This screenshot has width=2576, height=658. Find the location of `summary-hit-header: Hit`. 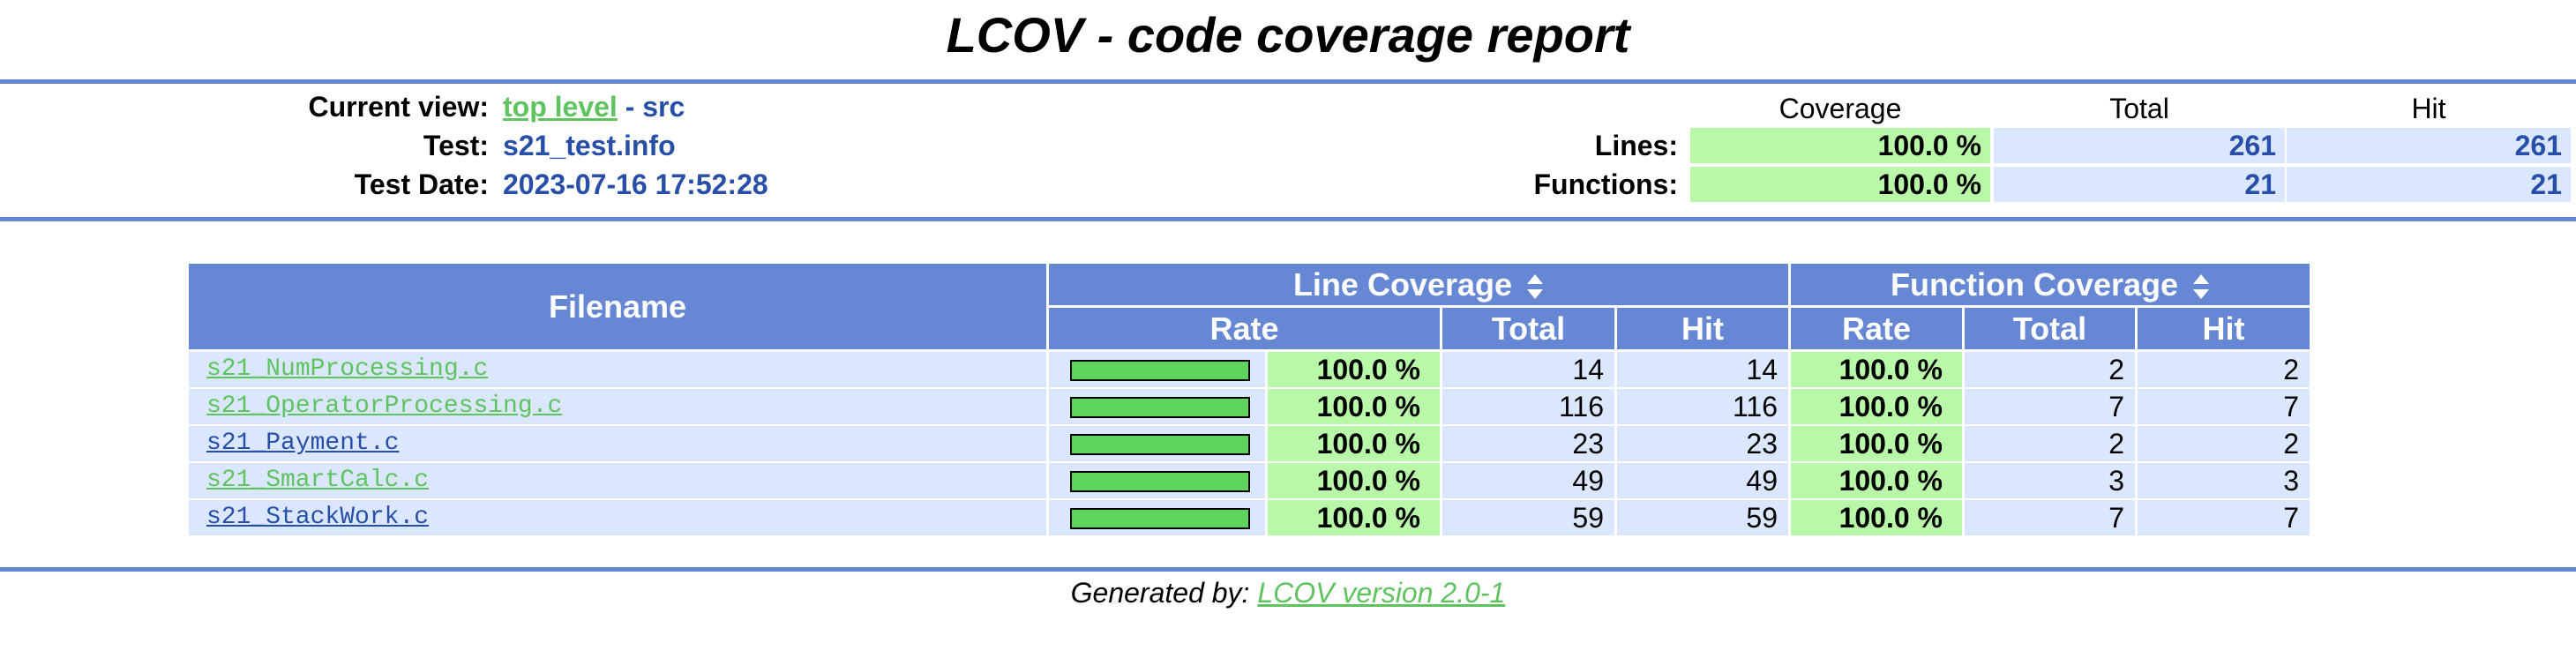

summary-hit-header: Hit is located at coordinates (2429, 108).